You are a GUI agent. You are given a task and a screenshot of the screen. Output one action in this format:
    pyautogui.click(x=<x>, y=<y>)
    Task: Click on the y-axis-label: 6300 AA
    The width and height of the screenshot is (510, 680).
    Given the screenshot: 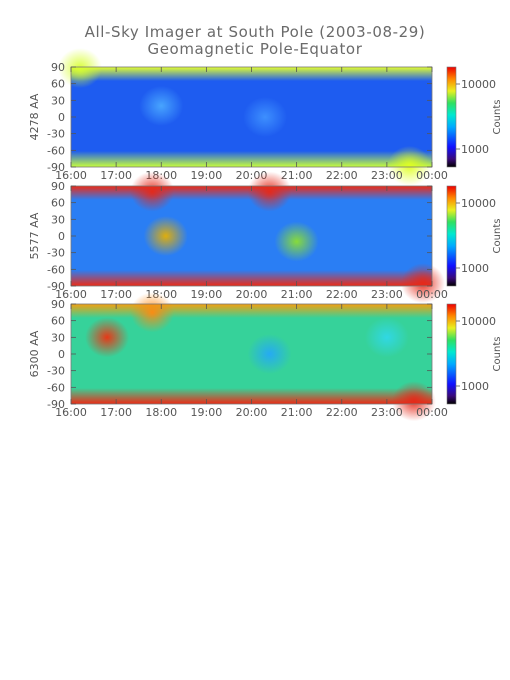 What is the action you would take?
    pyautogui.click(x=34, y=353)
    